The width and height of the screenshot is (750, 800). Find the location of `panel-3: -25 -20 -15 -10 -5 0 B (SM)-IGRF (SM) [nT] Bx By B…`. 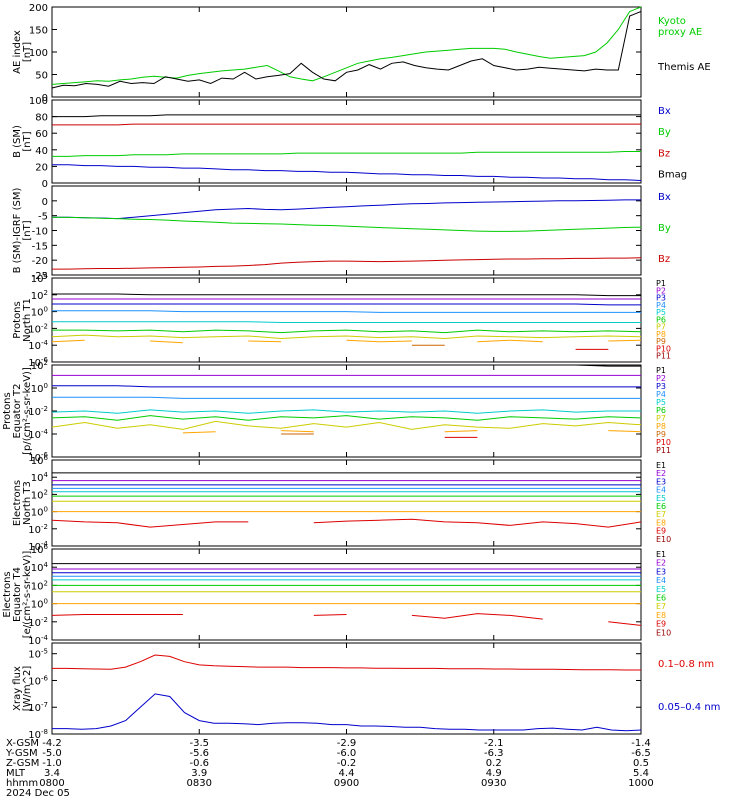

panel-3: -25 -20 -15 -10 -5 0 B (SM)-IGRF (SM) [nT] Bx By B… is located at coordinates (341, 233).